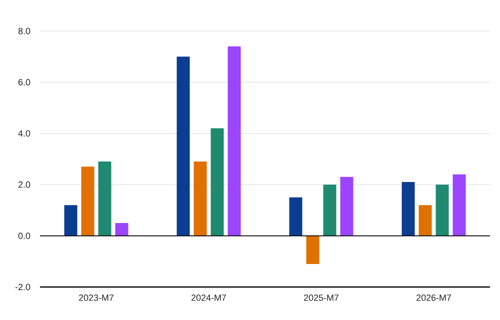  What do you see at coordinates (22, 287) in the screenshot?
I see `y-tick-label: -2.0` at bounding box center [22, 287].